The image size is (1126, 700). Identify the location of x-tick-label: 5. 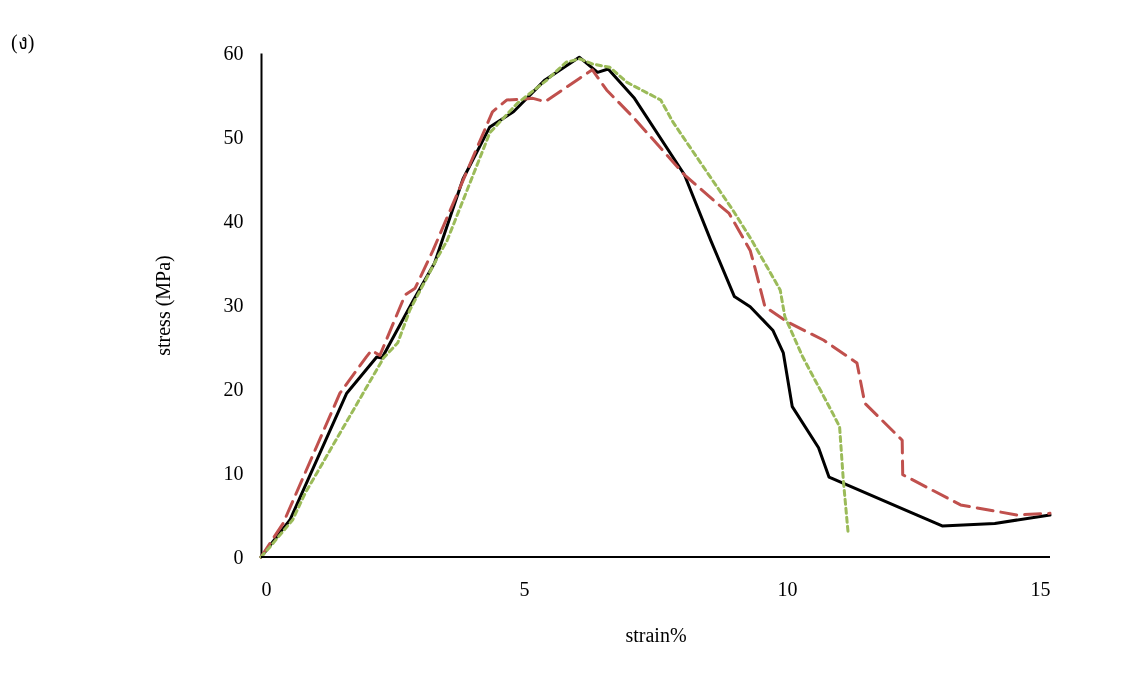
(524, 588).